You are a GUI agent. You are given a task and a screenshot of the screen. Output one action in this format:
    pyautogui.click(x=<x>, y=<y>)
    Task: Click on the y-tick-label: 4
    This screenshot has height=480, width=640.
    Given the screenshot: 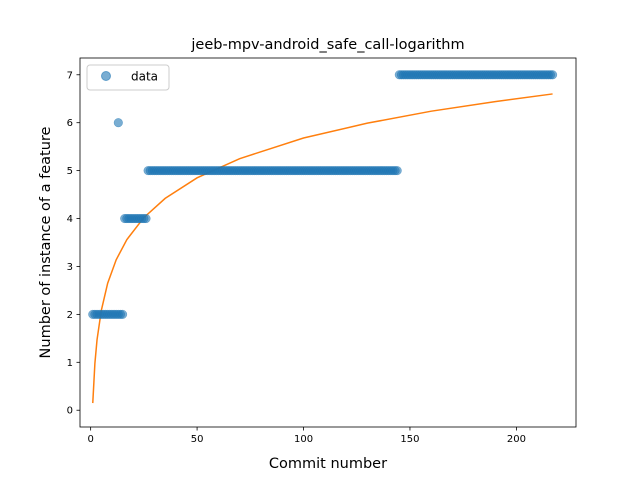 What is the action you would take?
    pyautogui.click(x=70, y=219)
    